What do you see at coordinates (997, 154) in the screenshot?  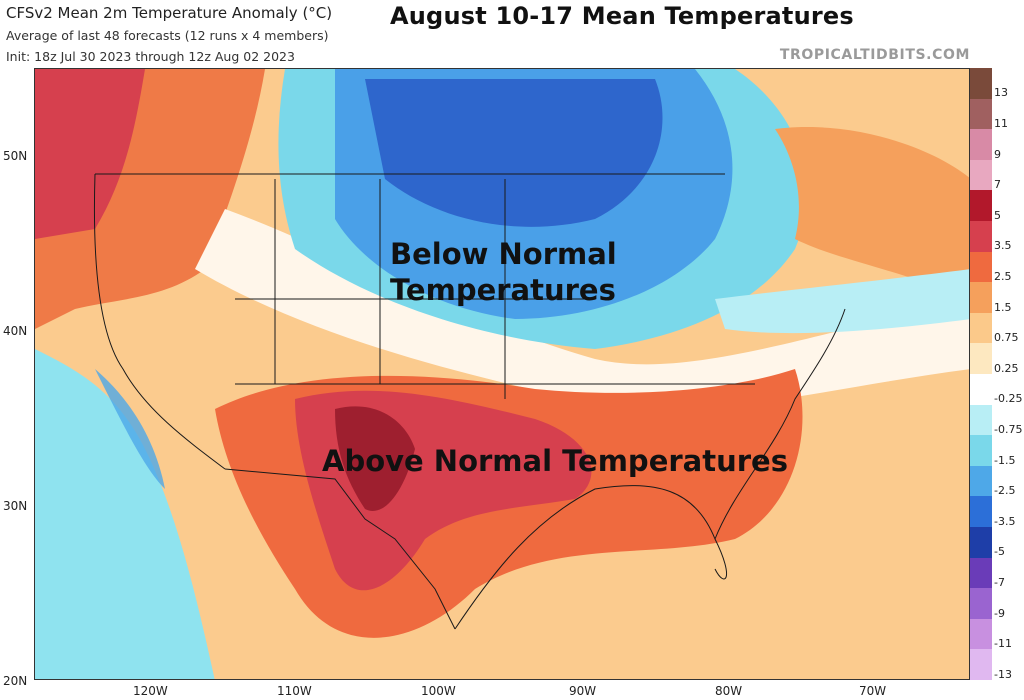 I see `legend-label: 9` at bounding box center [997, 154].